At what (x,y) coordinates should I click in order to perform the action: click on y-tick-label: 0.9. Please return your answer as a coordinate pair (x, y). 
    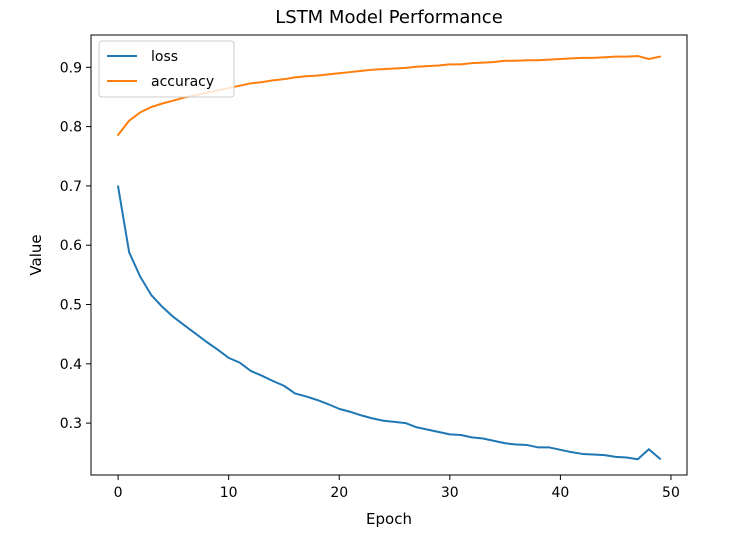
    Looking at the image, I should click on (71, 68).